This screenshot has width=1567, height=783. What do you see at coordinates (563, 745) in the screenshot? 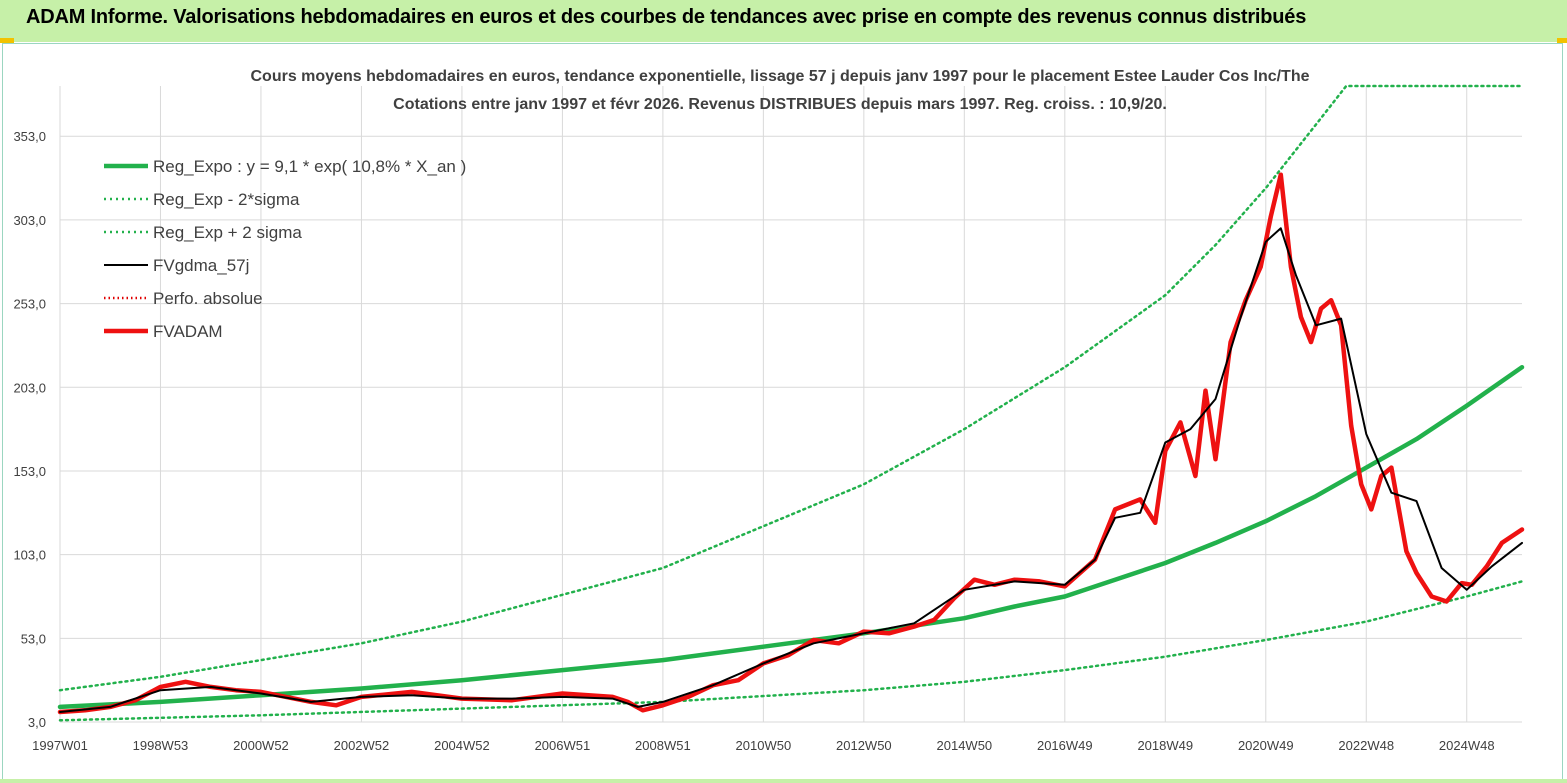
I see `x-tick-label: 2006W51` at bounding box center [563, 745].